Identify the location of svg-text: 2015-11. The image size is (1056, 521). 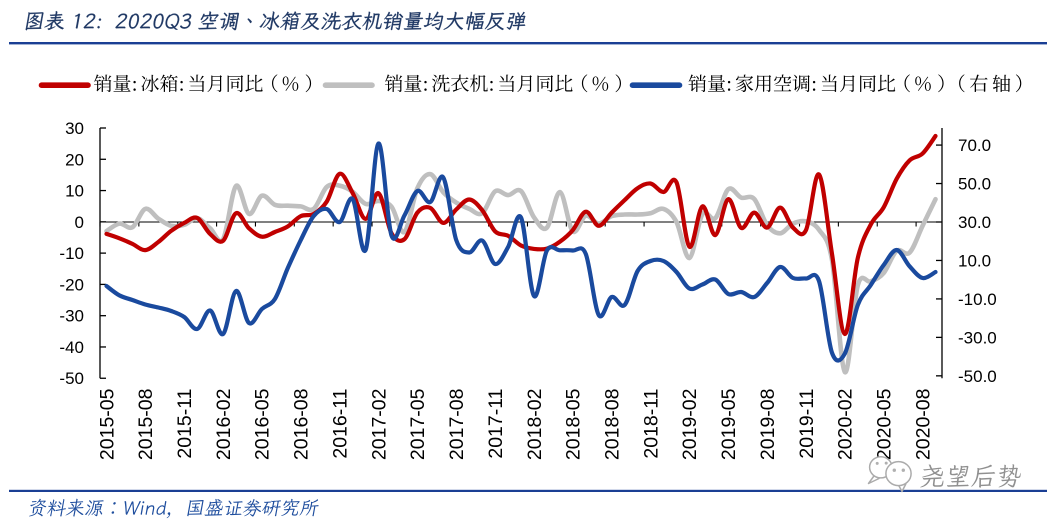
(185, 424).